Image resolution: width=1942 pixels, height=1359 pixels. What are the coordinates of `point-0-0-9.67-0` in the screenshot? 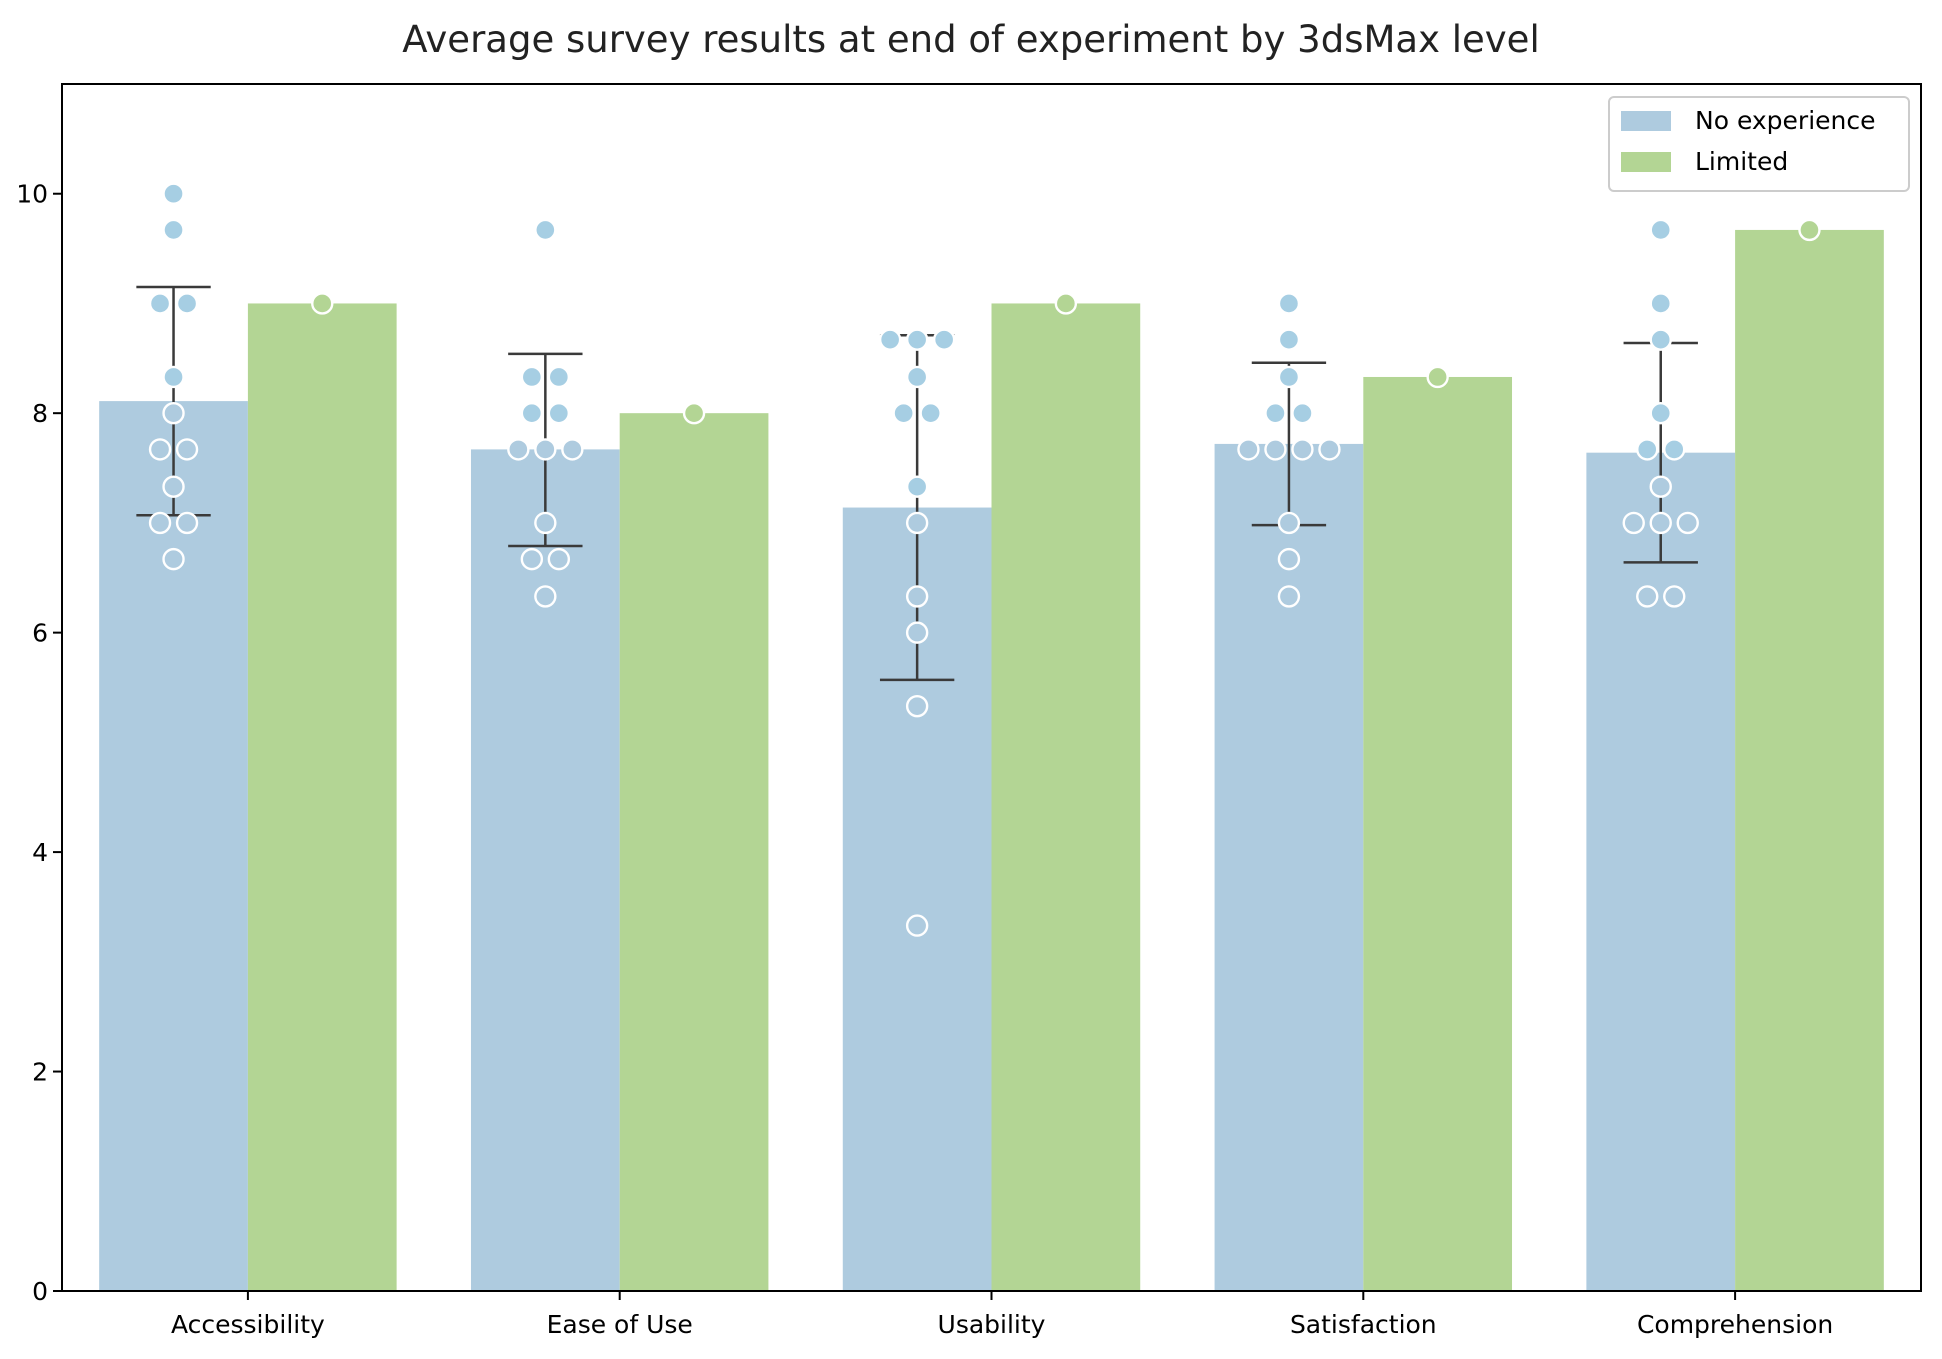 It's located at (173, 230).